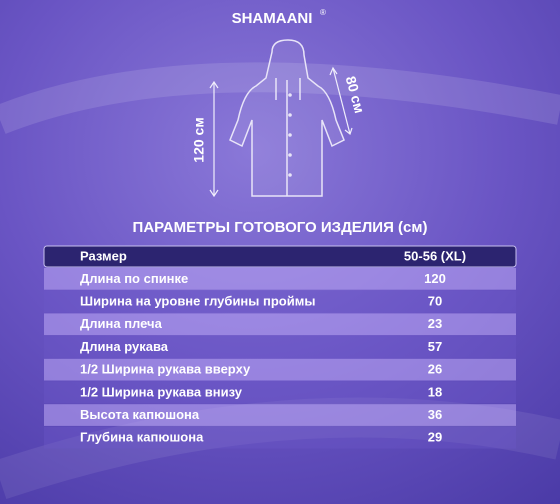 The image size is (560, 504). I want to click on table-cell: Длина рукава, so click(124, 346).